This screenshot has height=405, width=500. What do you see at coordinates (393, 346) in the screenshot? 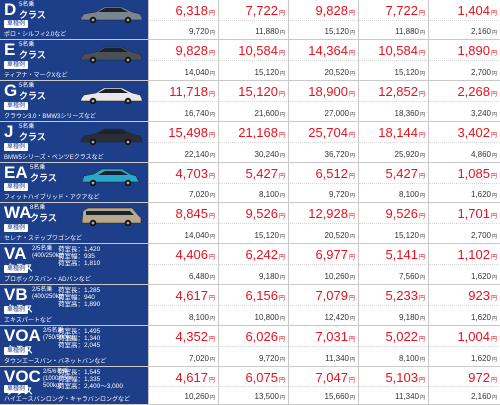
I see `price-cell: 5,022円 8,100円` at bounding box center [393, 346].